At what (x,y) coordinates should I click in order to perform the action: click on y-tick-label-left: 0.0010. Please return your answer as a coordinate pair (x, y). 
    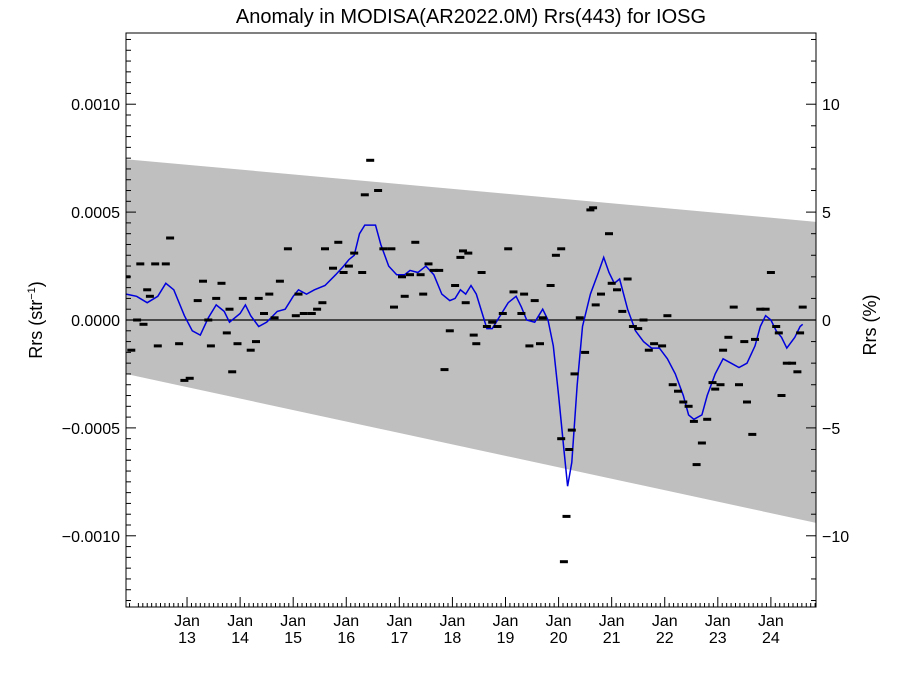
    Looking at the image, I should click on (95, 105).